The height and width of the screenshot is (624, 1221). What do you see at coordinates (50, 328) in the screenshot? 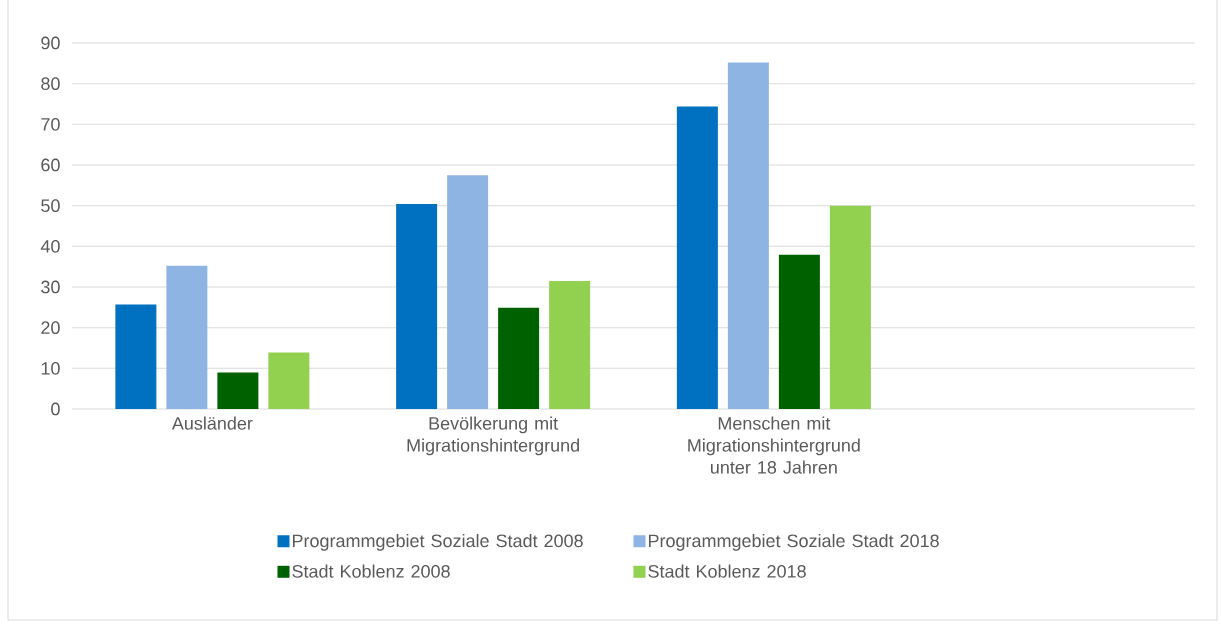
I see `y-tick-label: 20` at bounding box center [50, 328].